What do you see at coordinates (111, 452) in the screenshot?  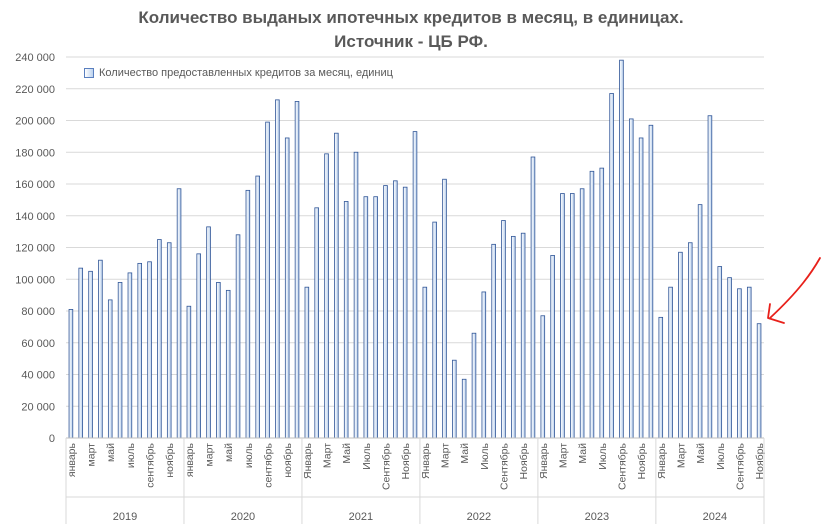 I see `x-tick-label: май` at bounding box center [111, 452].